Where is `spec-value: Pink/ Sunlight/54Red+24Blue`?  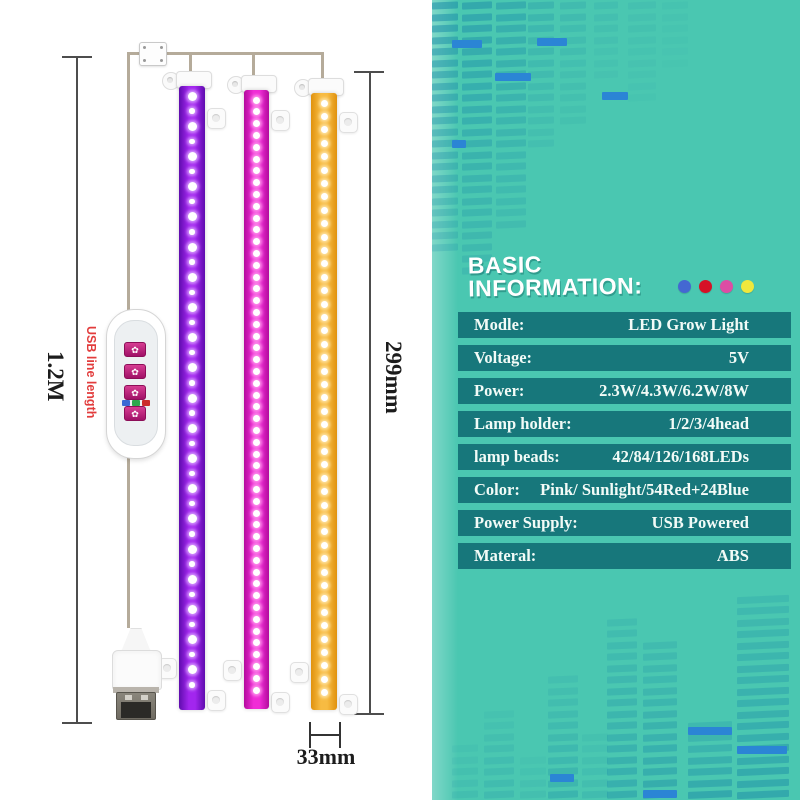 spec-value: Pink/ Sunlight/54Red+24Blue is located at coordinates (644, 489).